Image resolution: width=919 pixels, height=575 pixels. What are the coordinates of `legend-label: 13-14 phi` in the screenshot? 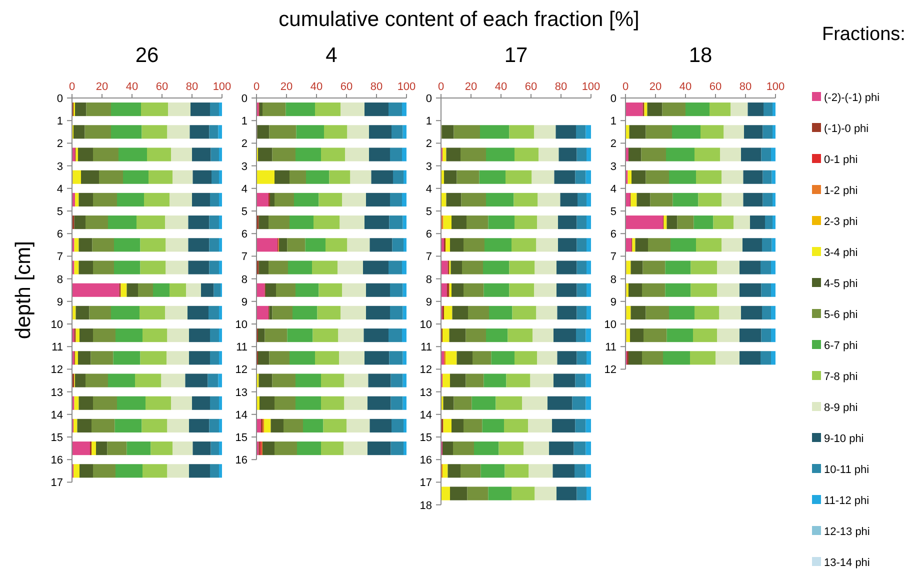 It's located at (847, 563).